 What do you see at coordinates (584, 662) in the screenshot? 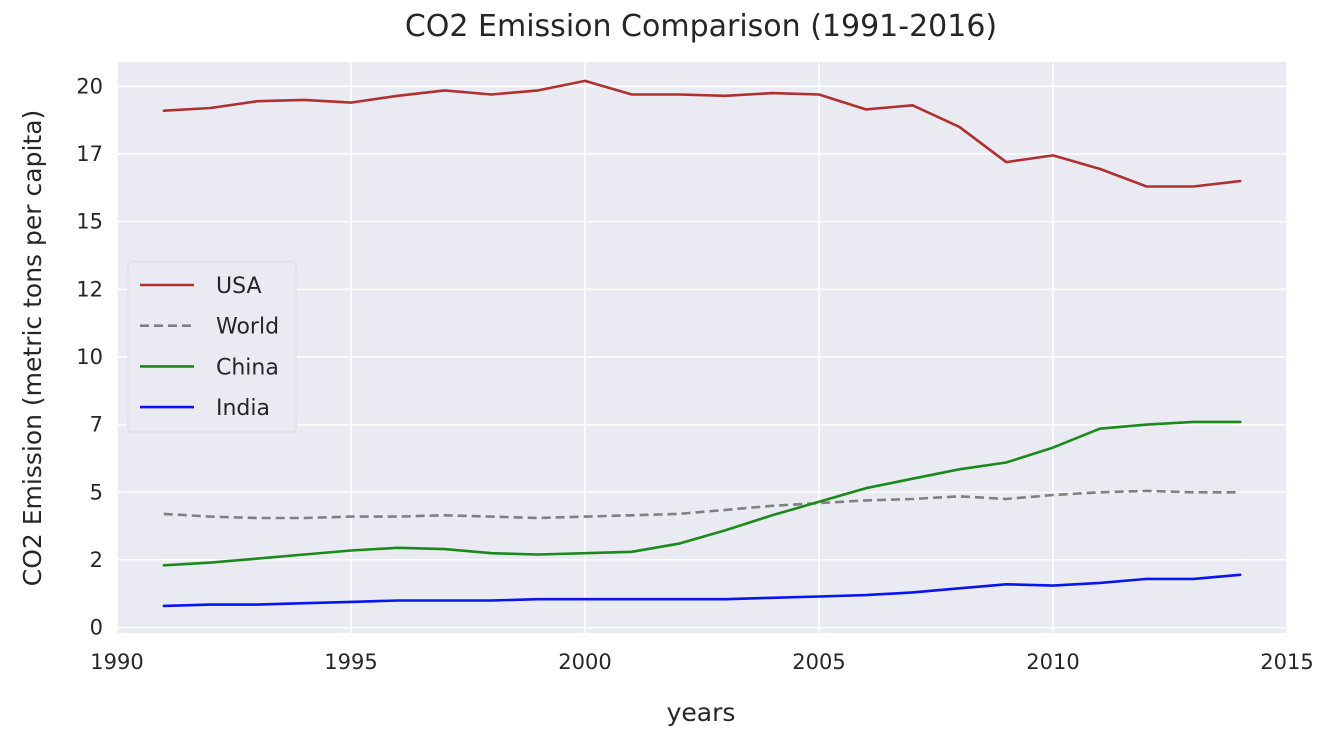
I see `x-tick-label: 2000` at bounding box center [584, 662].